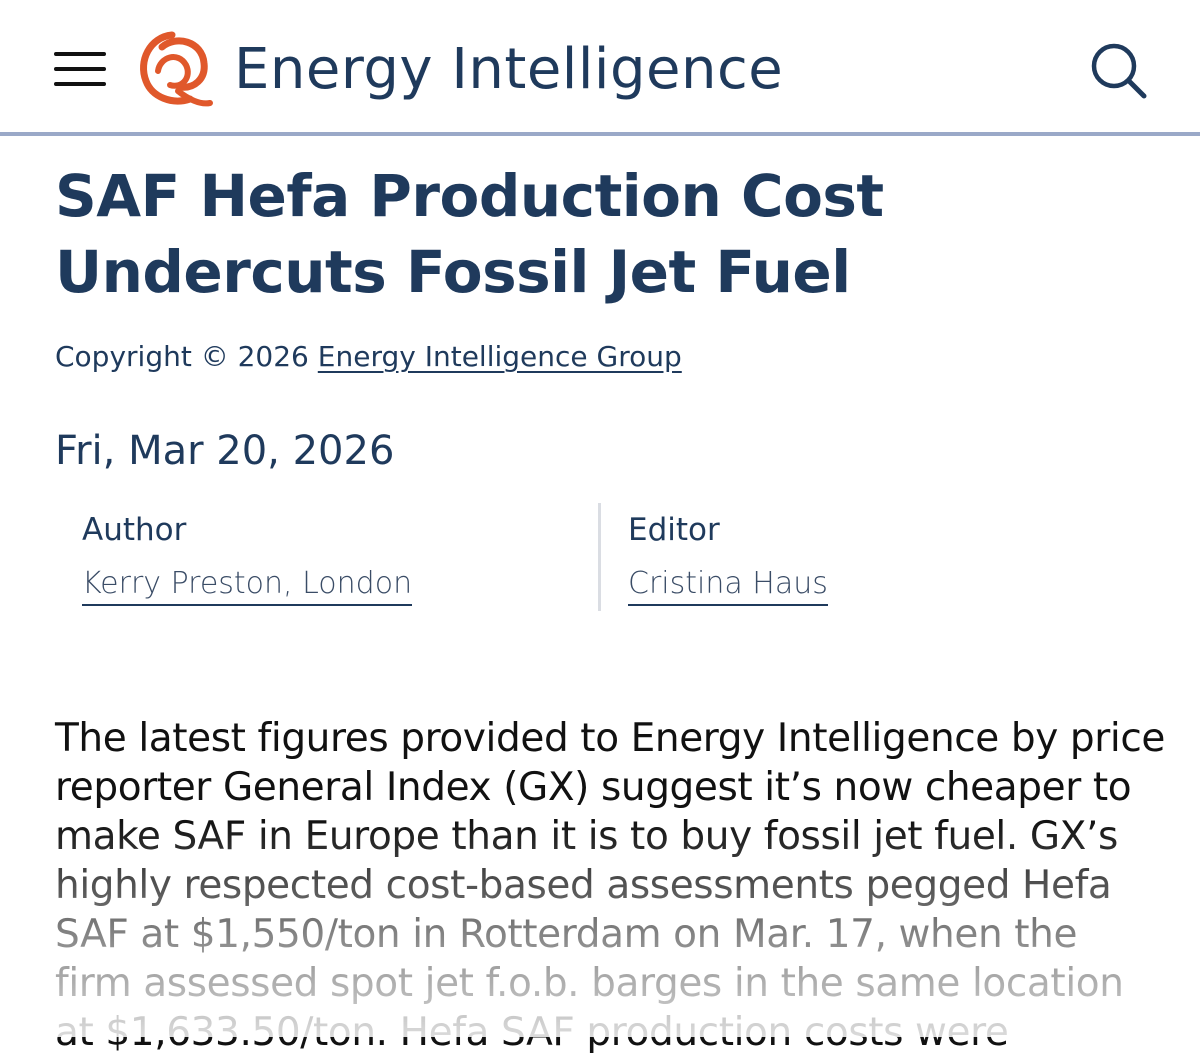  Describe the element at coordinates (134, 530) in the screenshot. I see `author-label: Author` at that location.